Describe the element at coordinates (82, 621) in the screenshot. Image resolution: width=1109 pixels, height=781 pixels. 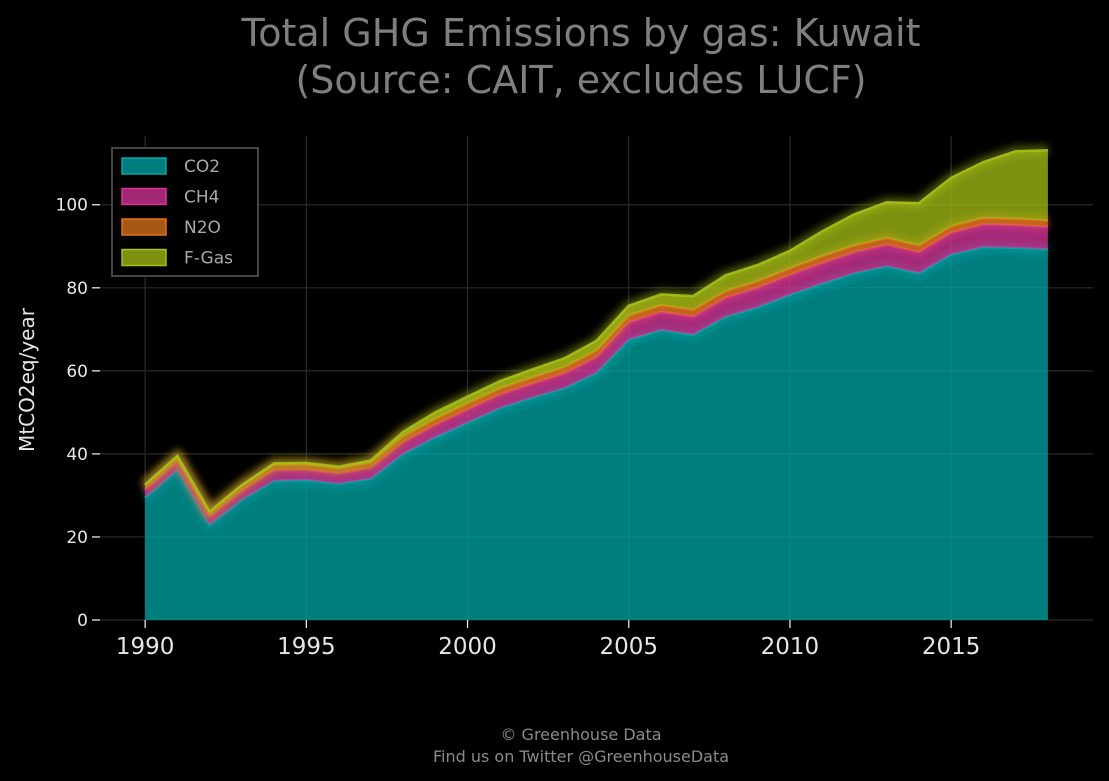
I see `y-tick-label: 0` at that location.